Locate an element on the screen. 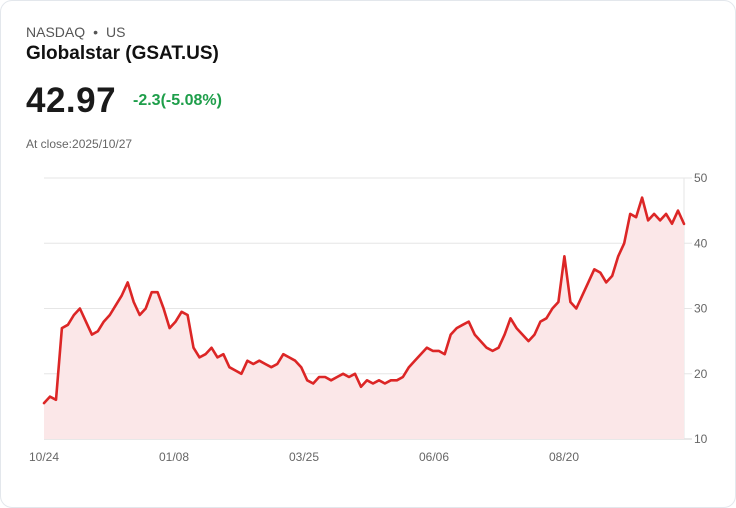 The height and width of the screenshot is (508, 736). x-axis-labels: 10/24 01/08 03/25 06/06 08/20 is located at coordinates (304, 457).